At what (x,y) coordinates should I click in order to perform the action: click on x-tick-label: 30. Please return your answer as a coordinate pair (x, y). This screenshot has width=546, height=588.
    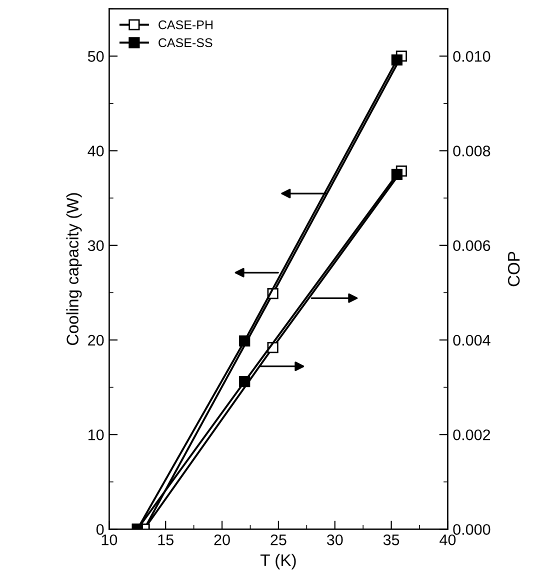
    Looking at the image, I should click on (334, 540).